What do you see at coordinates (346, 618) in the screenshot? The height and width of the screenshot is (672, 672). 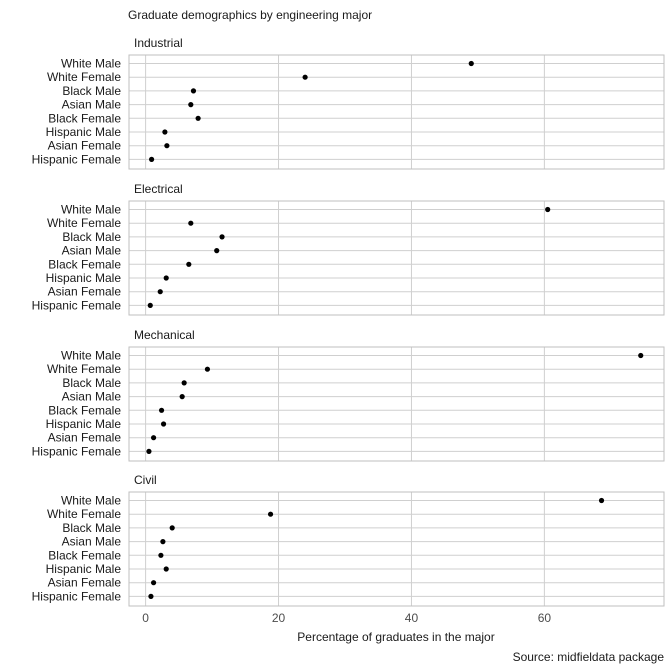 I see `x-axis: 0 20 40 60` at bounding box center [346, 618].